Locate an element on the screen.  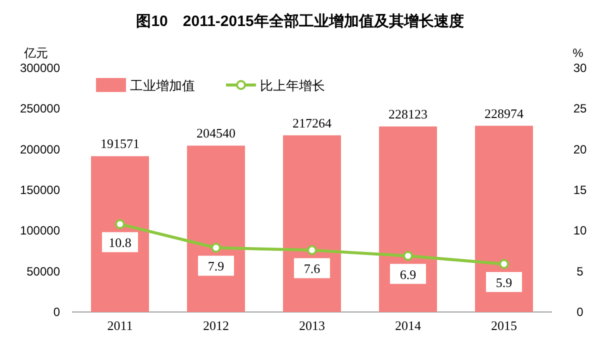
x-tick-label: 2011 is located at coordinates (120, 325).